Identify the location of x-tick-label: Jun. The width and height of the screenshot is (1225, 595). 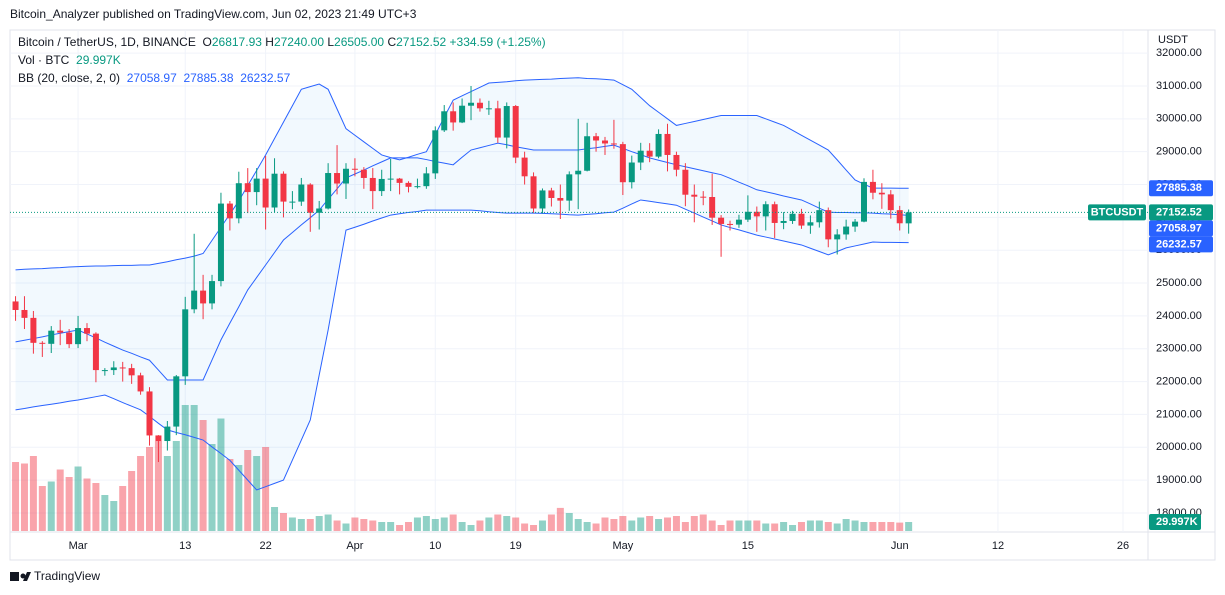
(900, 546).